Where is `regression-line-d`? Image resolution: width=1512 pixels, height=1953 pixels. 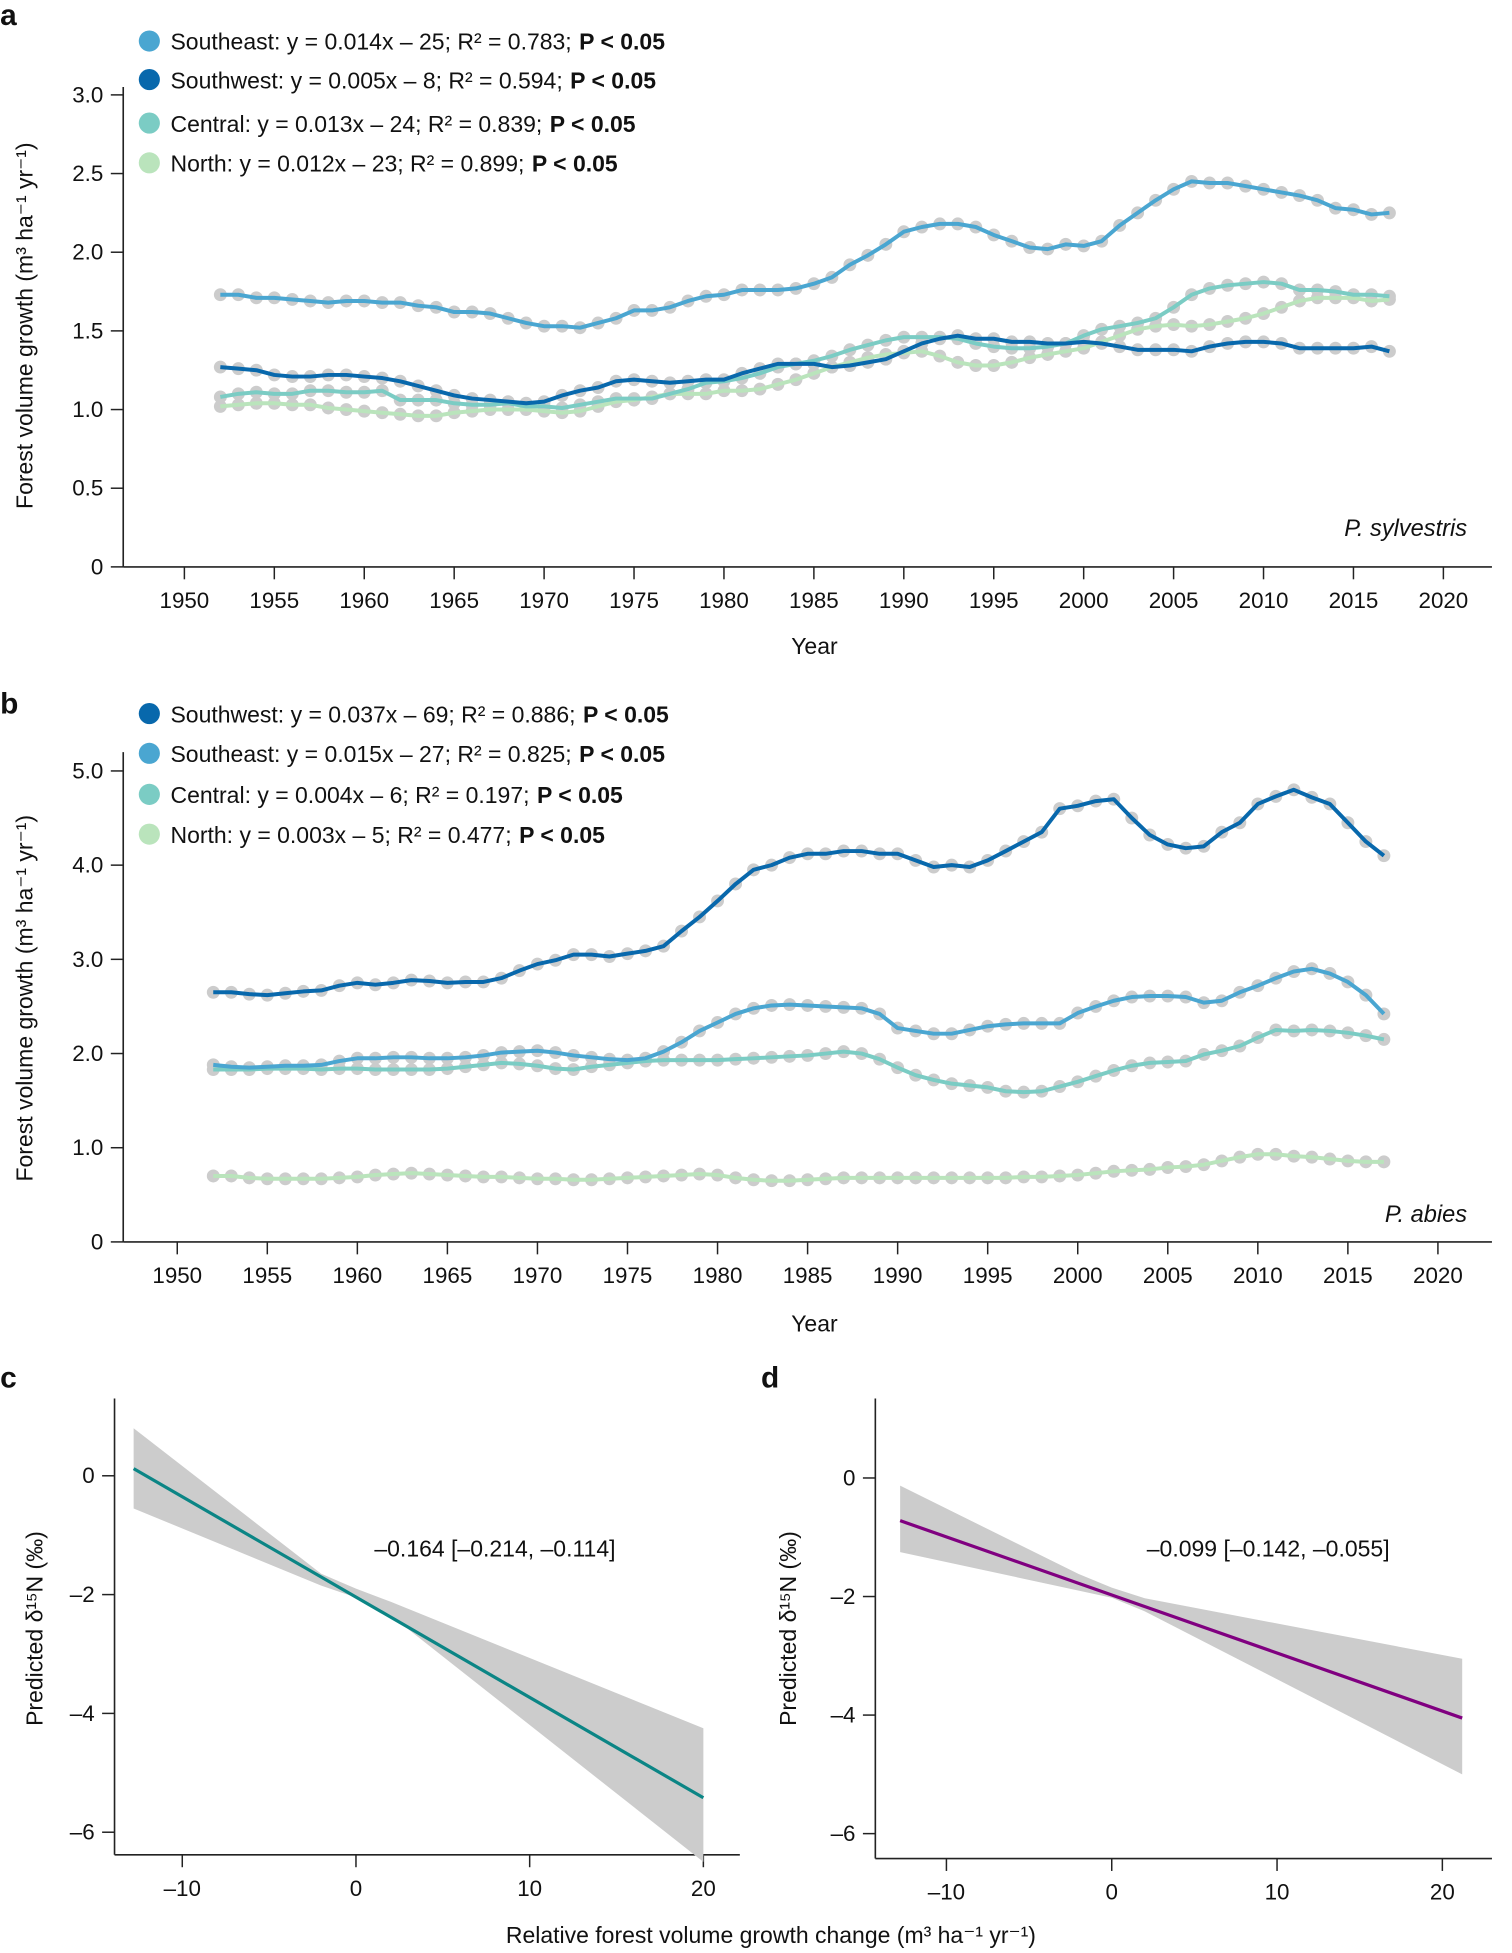 regression-line-d is located at coordinates (1181, 1619).